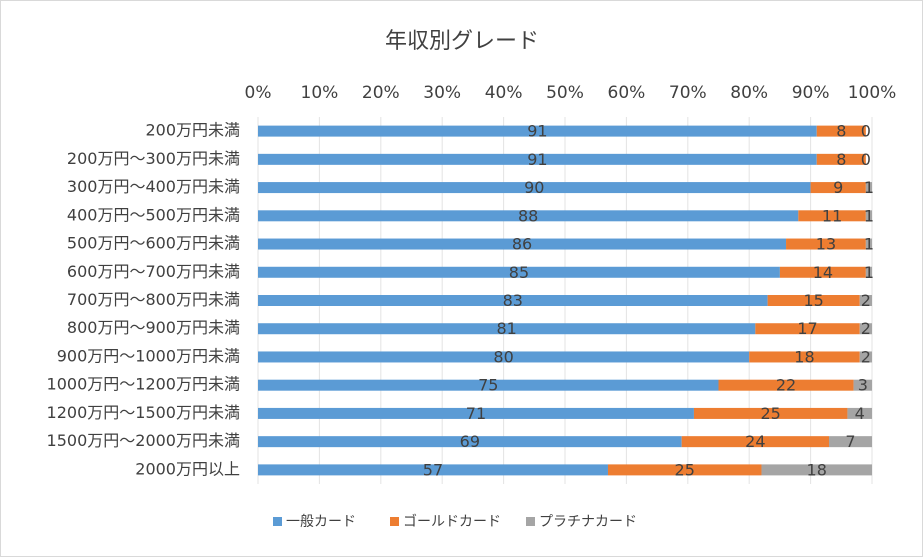 The height and width of the screenshot is (557, 923). Describe the element at coordinates (153, 327) in the screenshot. I see `y-tick-label: 800万円～900万円未満` at that location.